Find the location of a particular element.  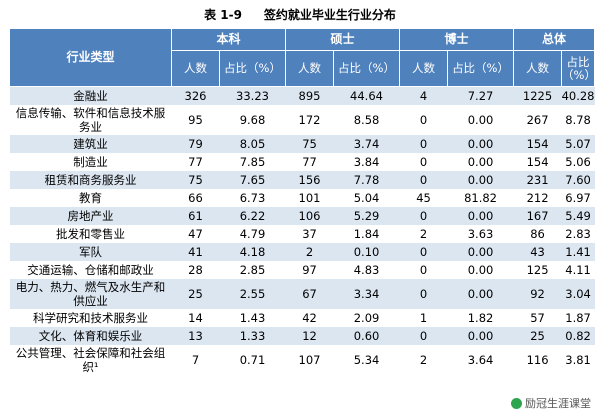

industry-name: 电力、热力、燃气及水生产和供应业 is located at coordinates (90, 294).